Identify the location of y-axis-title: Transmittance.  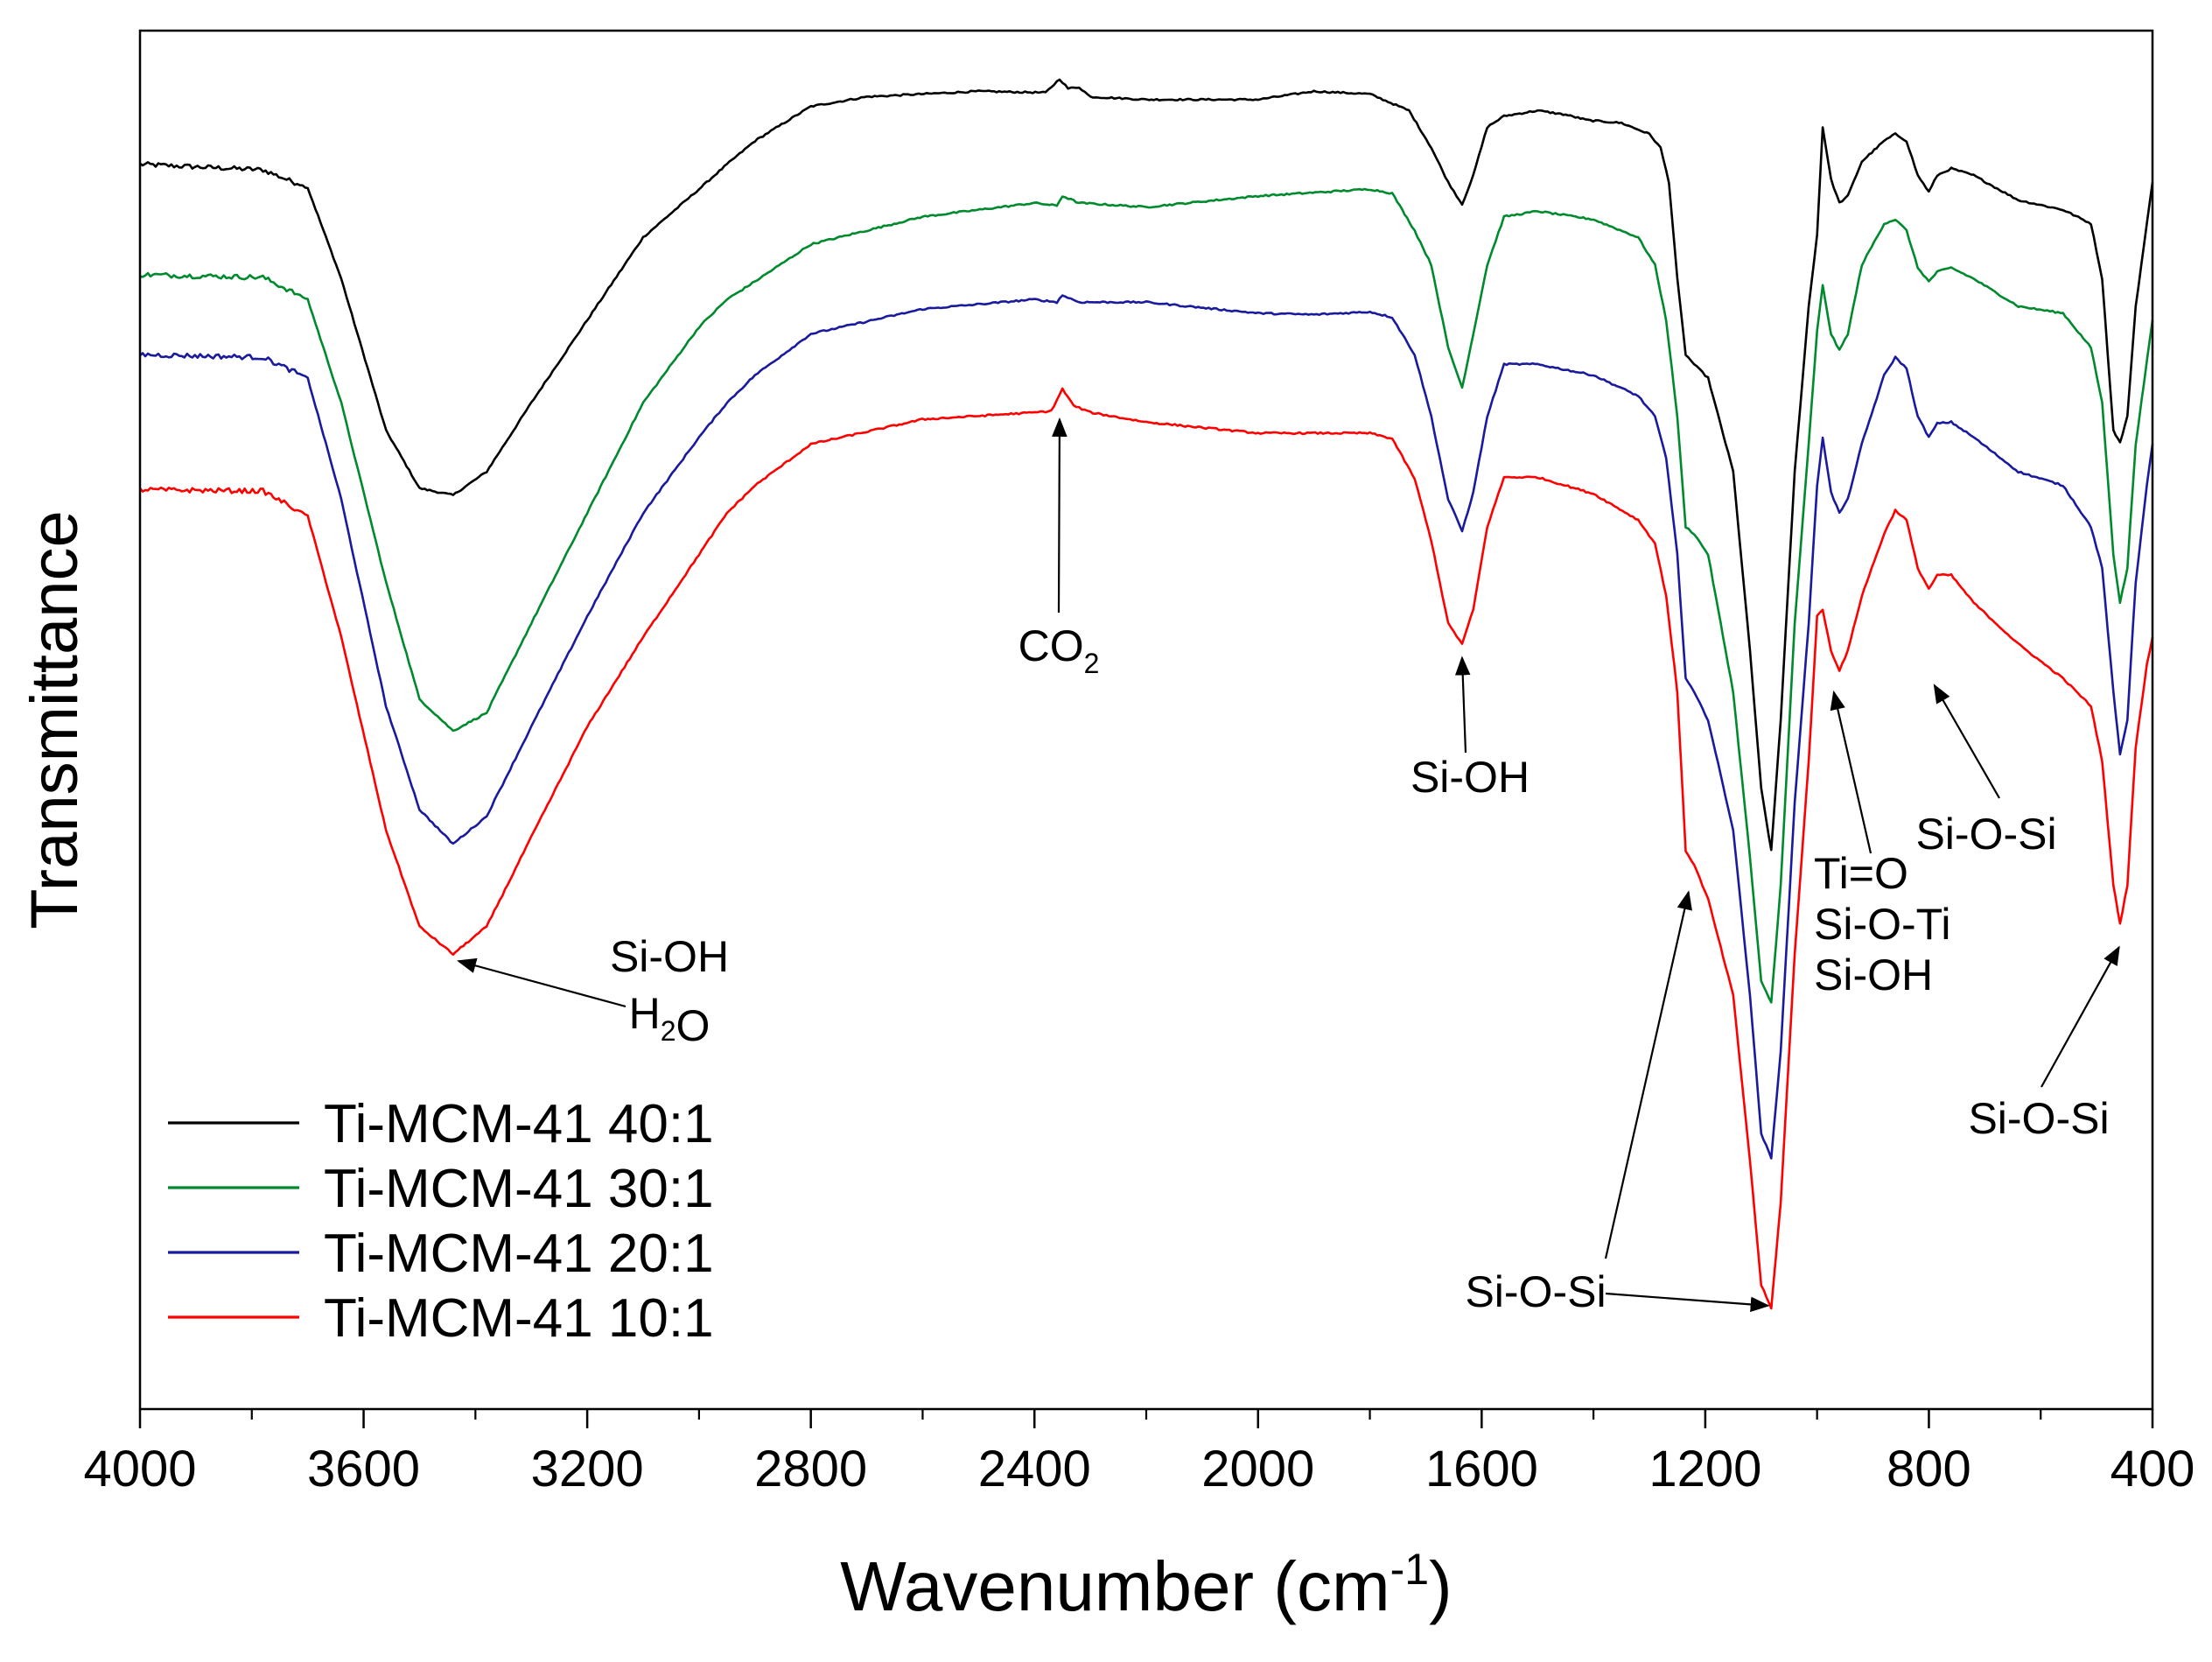
(55, 719).